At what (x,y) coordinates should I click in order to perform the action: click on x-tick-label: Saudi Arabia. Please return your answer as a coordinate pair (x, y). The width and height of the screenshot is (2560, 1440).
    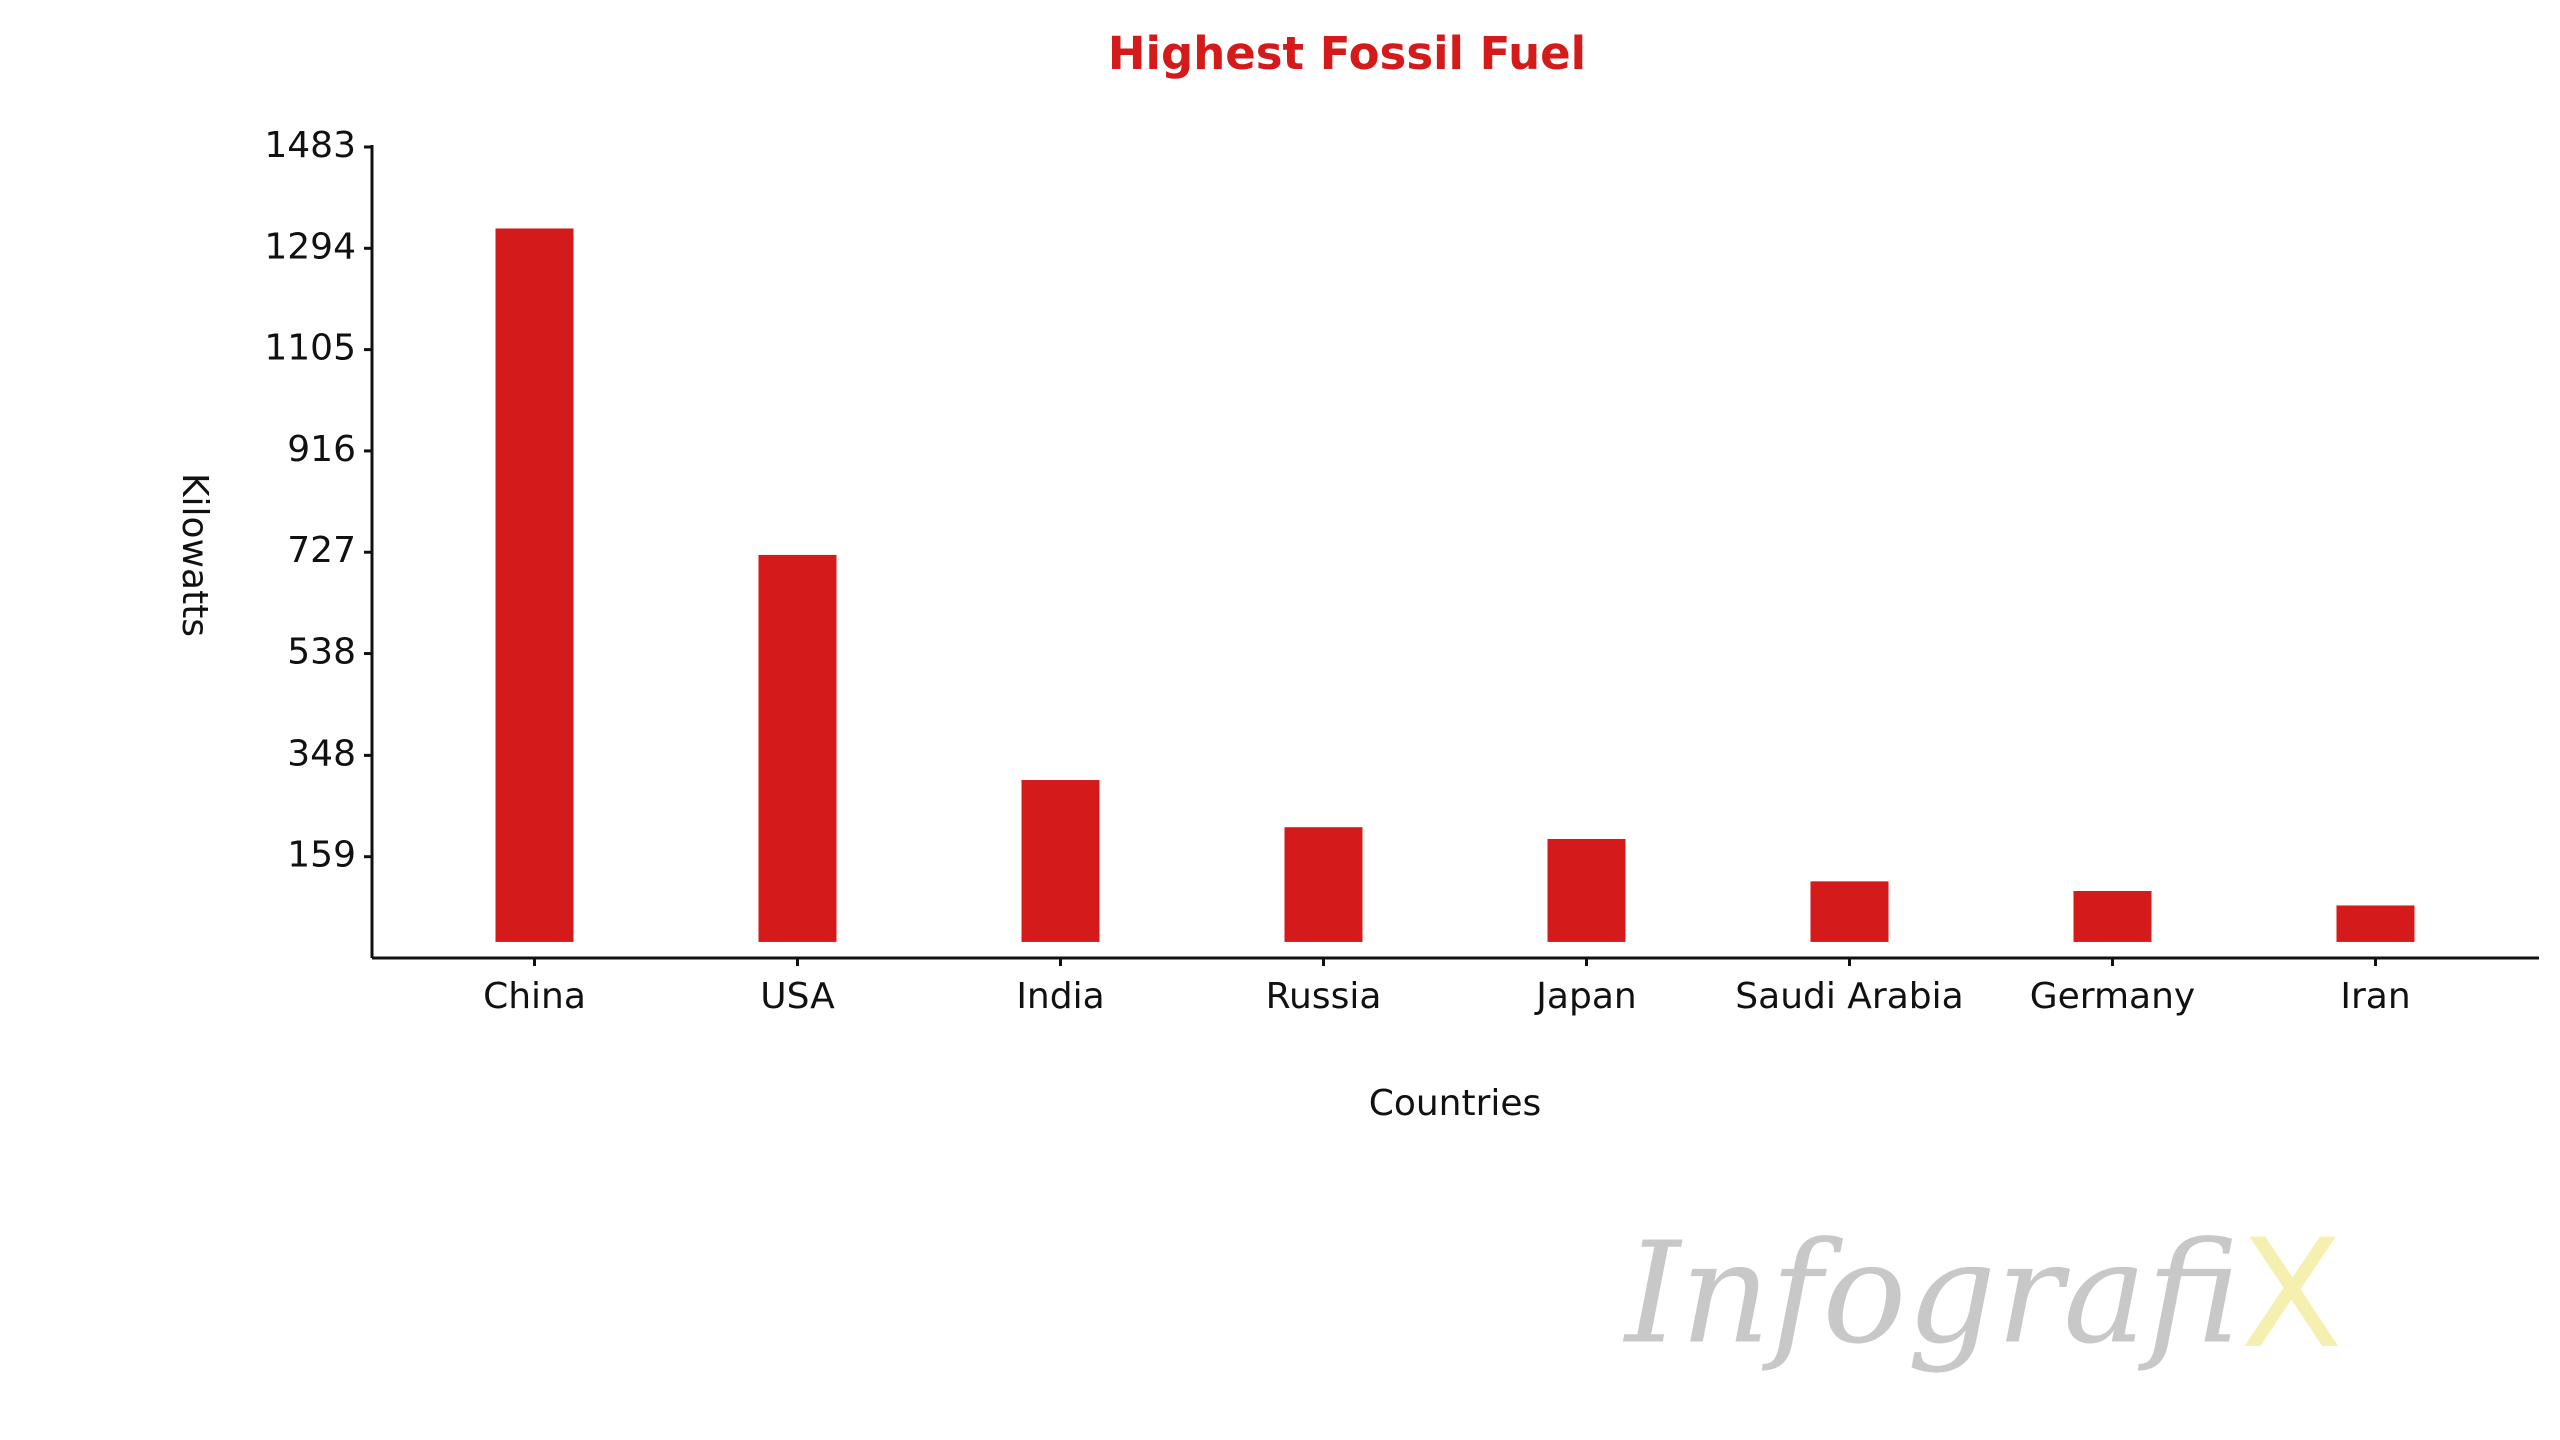
    Looking at the image, I should click on (1849, 996).